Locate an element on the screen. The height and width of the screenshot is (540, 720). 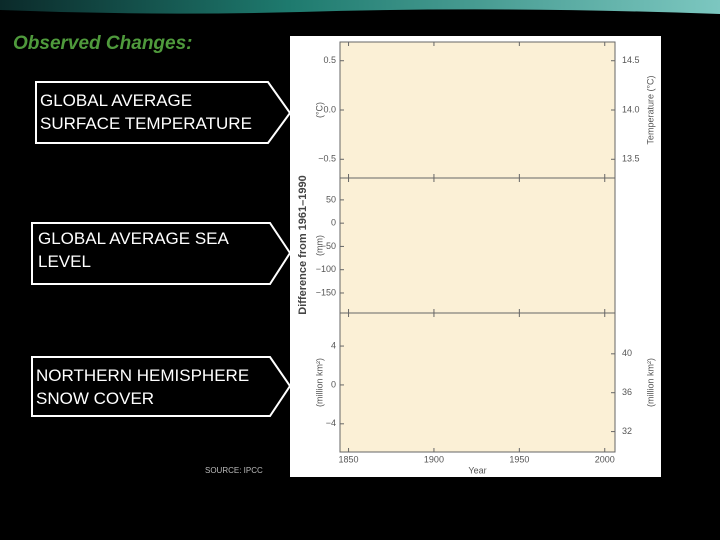
box-text: NORTHERN HEMISPHERE is located at coordinates (142, 375).